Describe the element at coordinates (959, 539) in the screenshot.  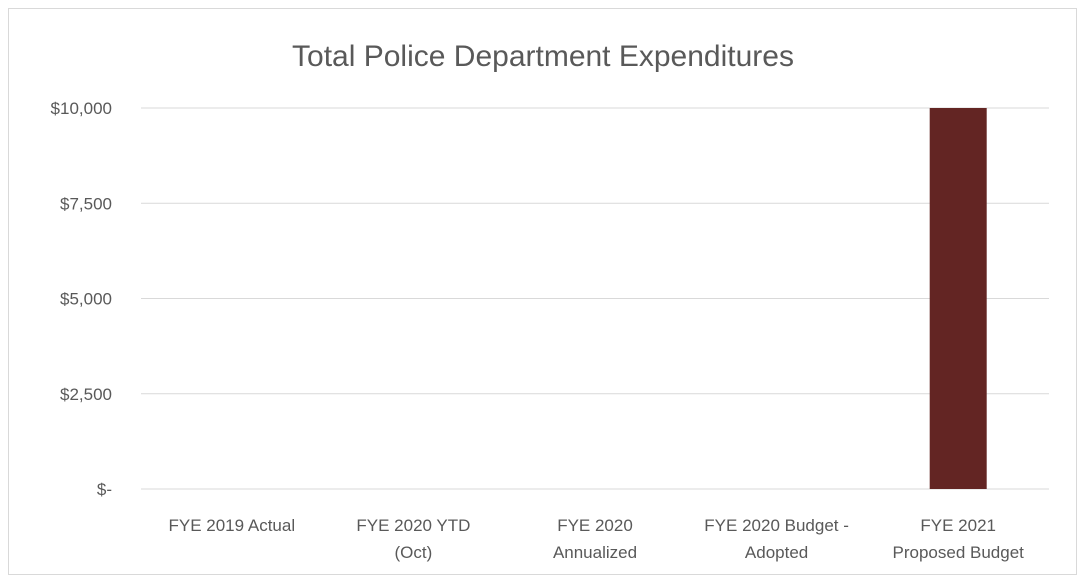
I see `x-category-label: FYE 2021 Proposed Budget` at that location.